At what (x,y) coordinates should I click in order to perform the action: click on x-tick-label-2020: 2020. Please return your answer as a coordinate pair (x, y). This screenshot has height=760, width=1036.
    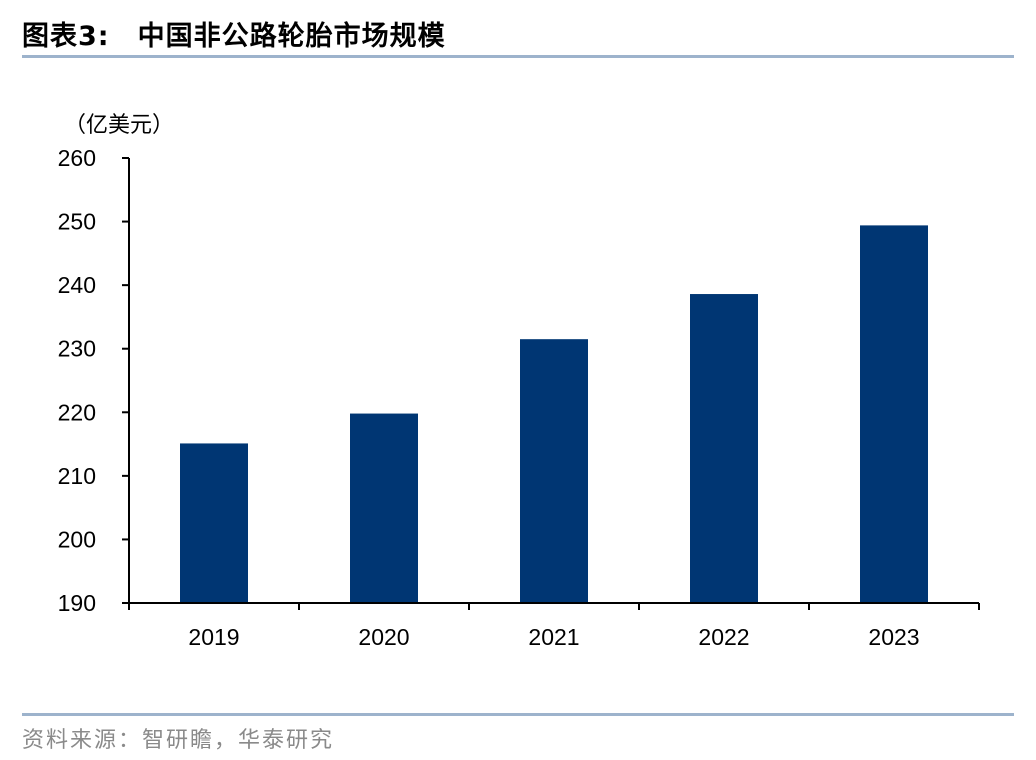
    Looking at the image, I should click on (383, 637).